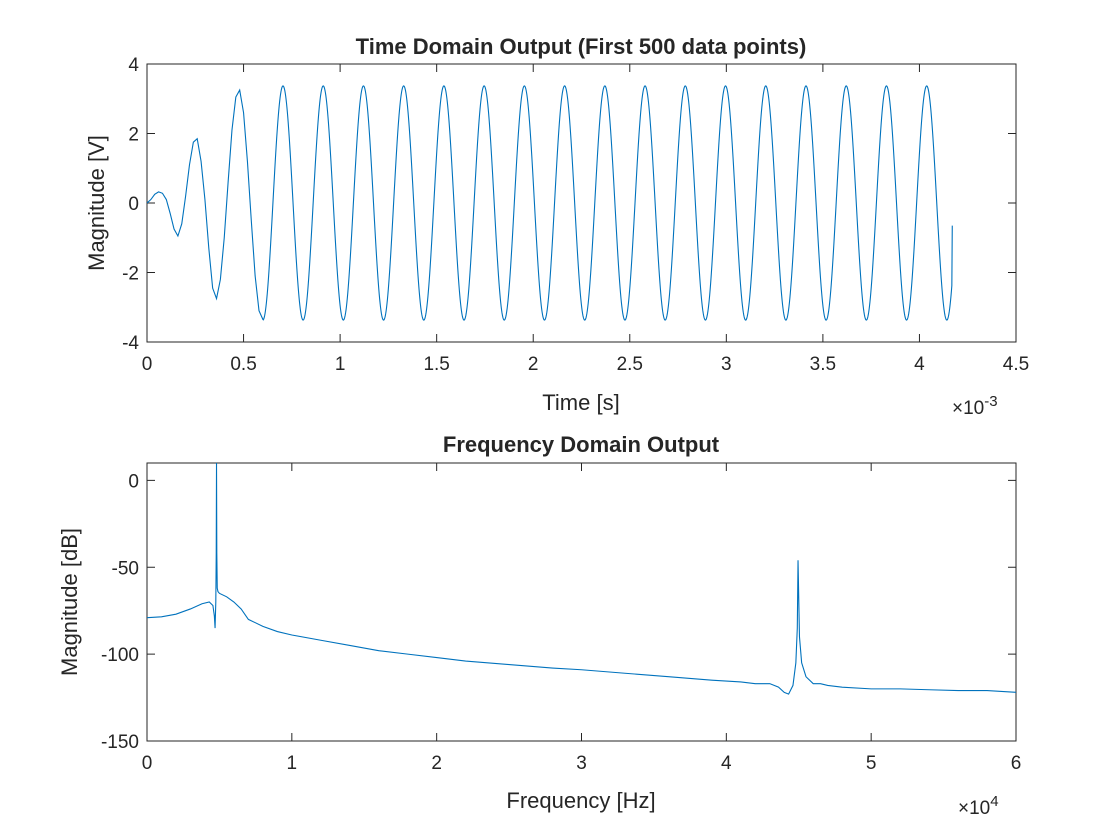 This screenshot has height=840, width=1120. Describe the element at coordinates (120, 655) in the screenshot. I see `freq-y-tick-label: -100` at that location.